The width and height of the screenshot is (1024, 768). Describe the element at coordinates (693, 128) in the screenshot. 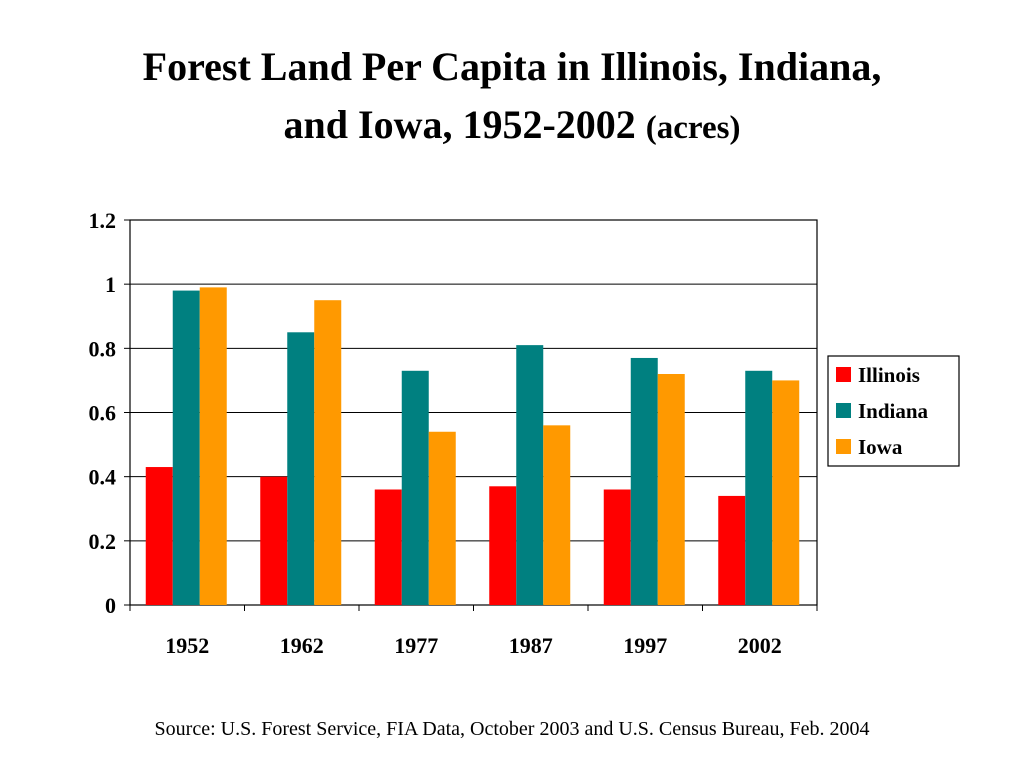

I see `chart-title-unit: (acres)` at that location.